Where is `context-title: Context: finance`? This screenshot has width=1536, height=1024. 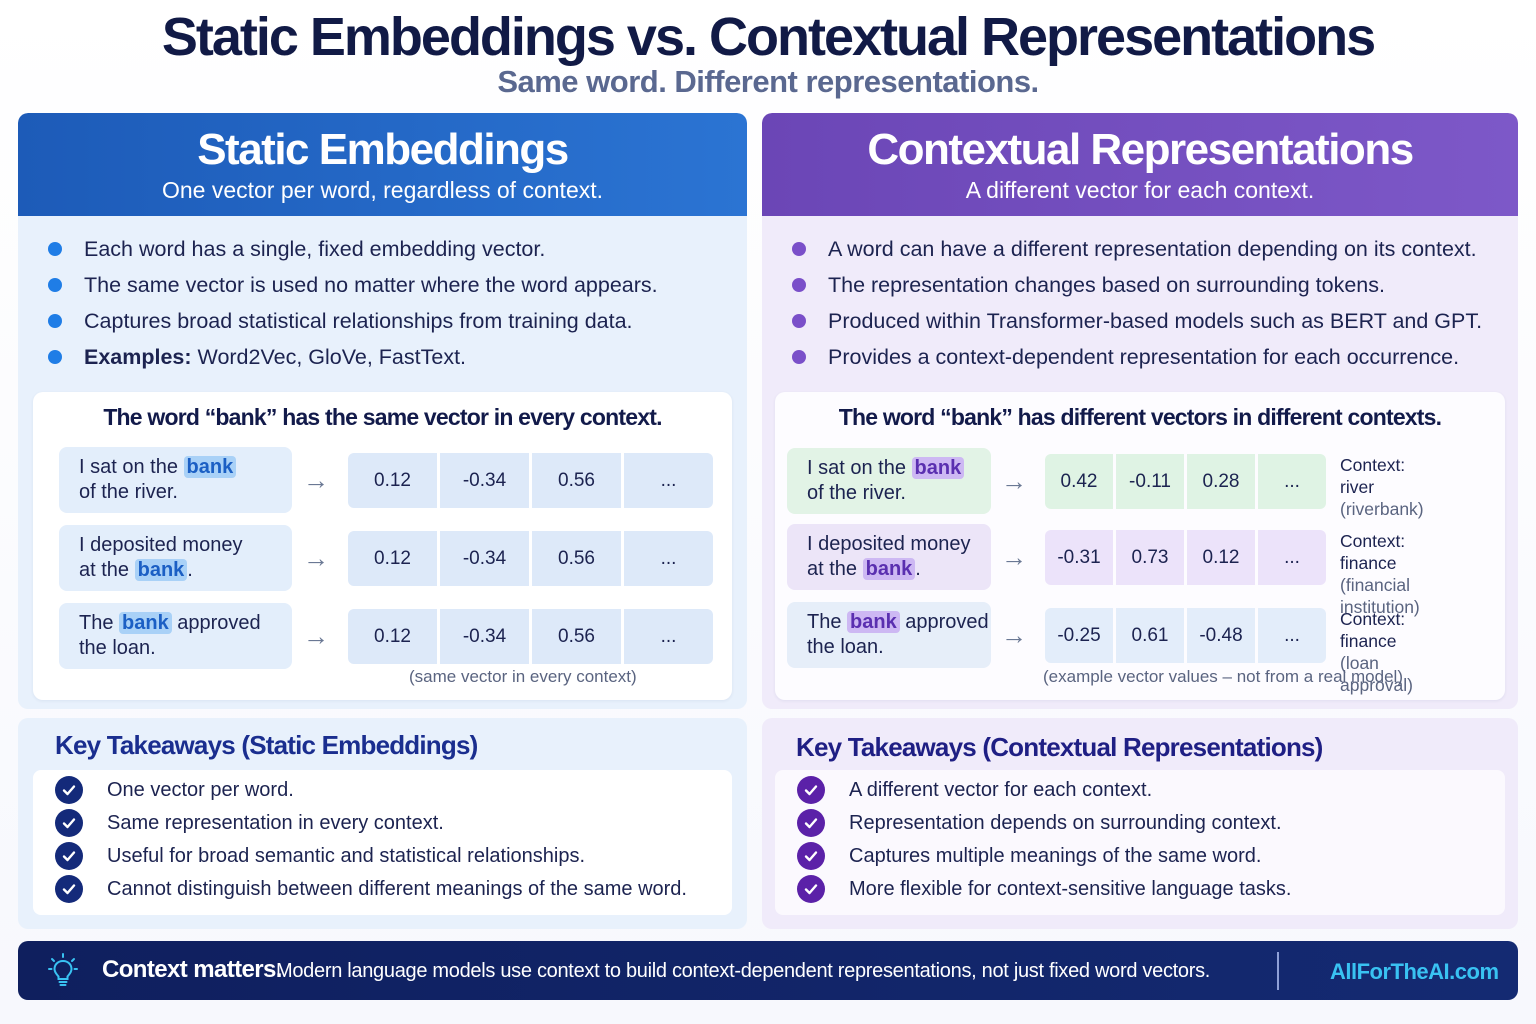
context-title: Context: finance is located at coordinates (1373, 630).